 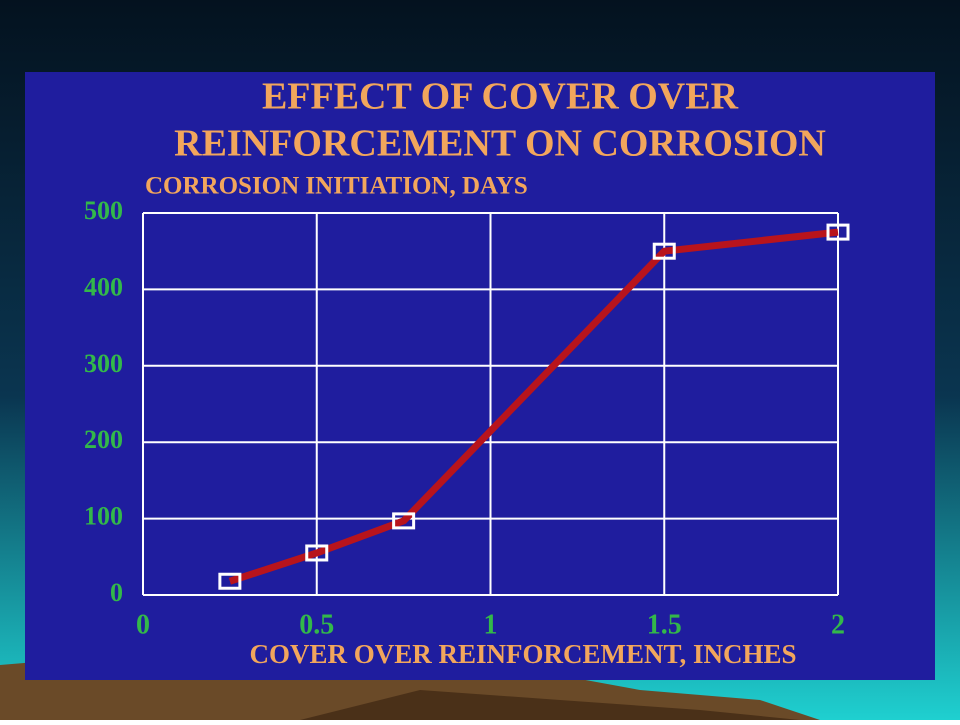 I want to click on y-tick-label: 200, so click(x=103, y=439).